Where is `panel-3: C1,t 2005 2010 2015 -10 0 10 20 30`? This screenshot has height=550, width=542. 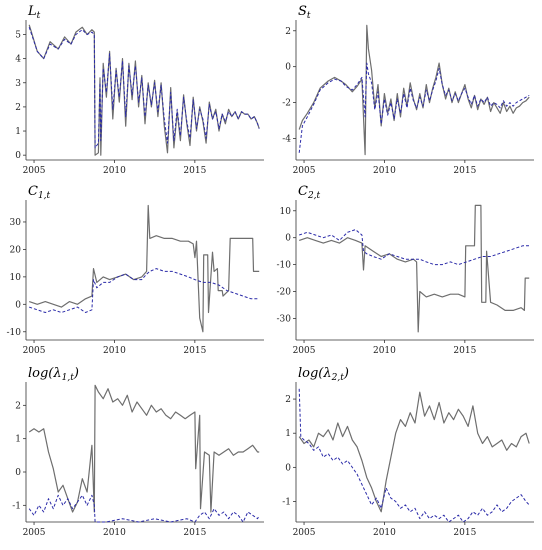 panel-3: C1,t 2005 2010 2015 -10 0 10 20 30 is located at coordinates (135, 270).